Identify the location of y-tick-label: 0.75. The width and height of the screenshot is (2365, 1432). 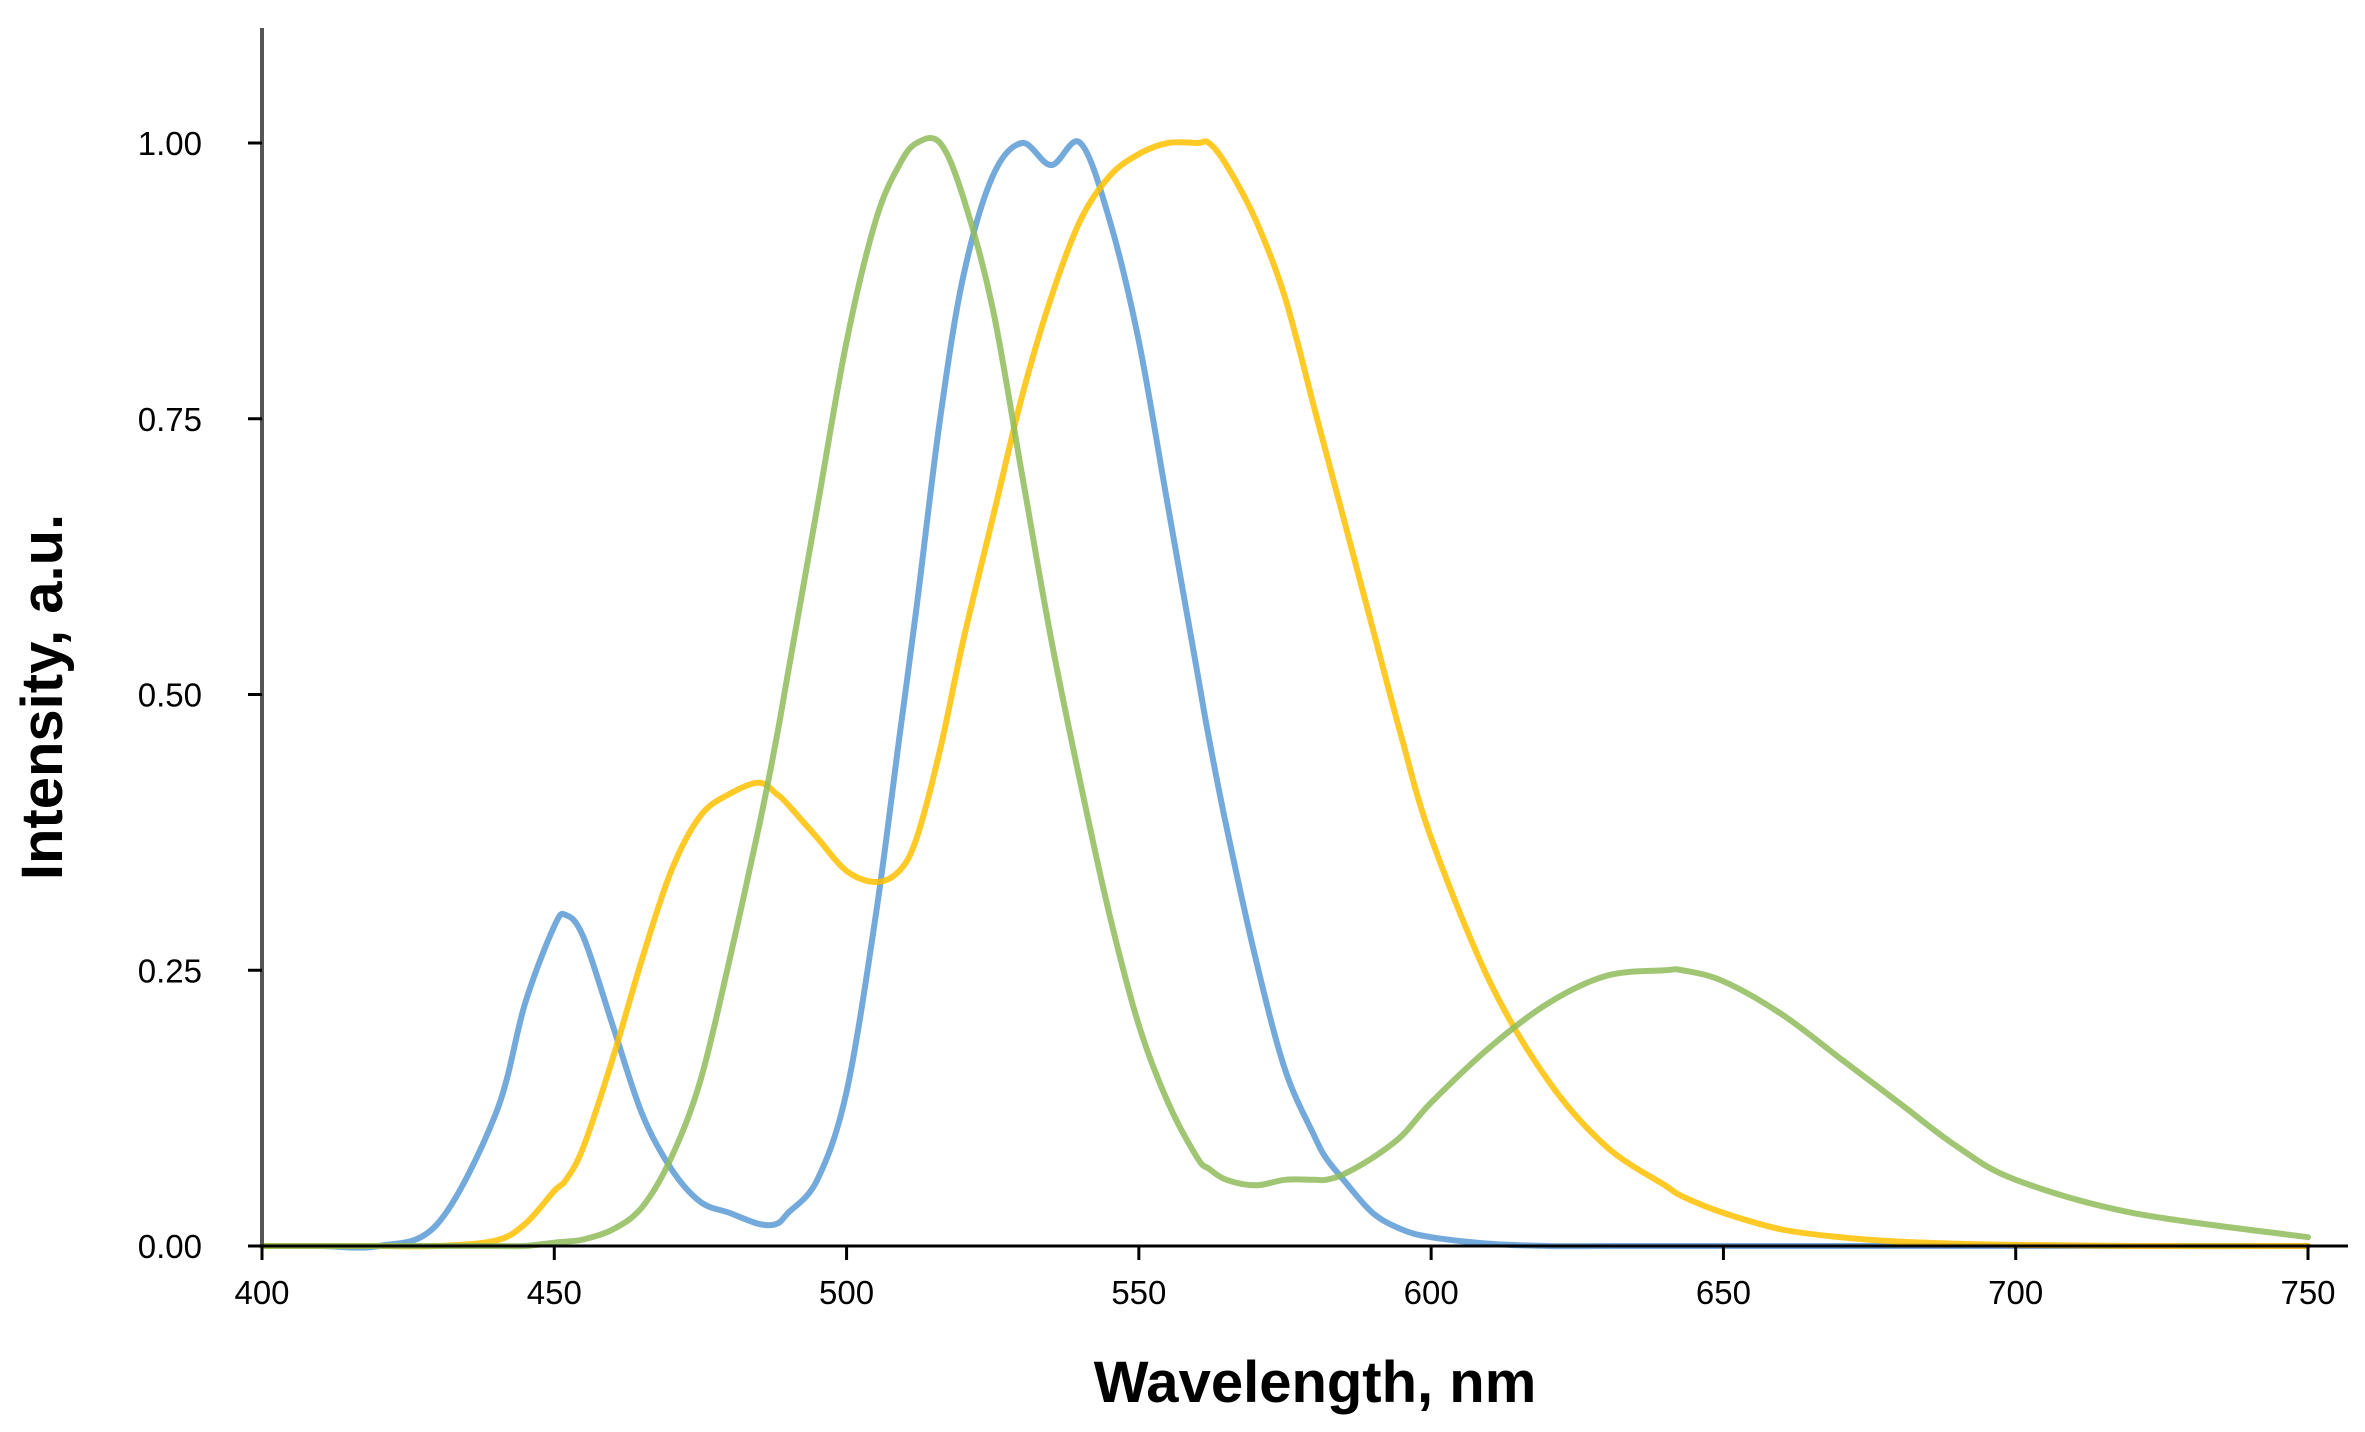
(170, 419).